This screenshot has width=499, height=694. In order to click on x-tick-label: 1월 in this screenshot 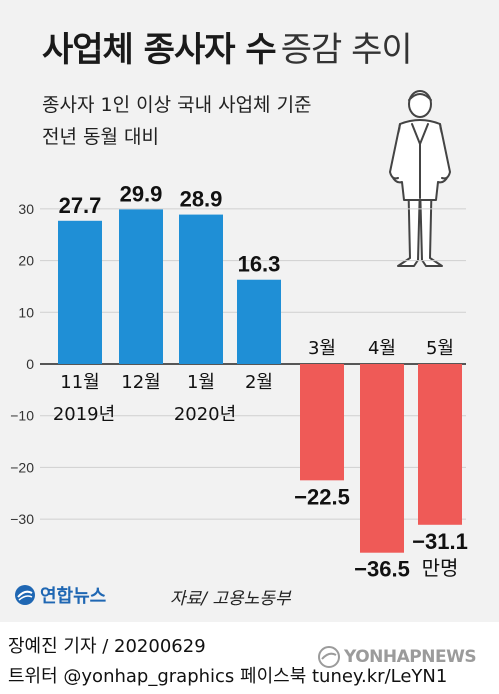, I will do `click(201, 382)`.